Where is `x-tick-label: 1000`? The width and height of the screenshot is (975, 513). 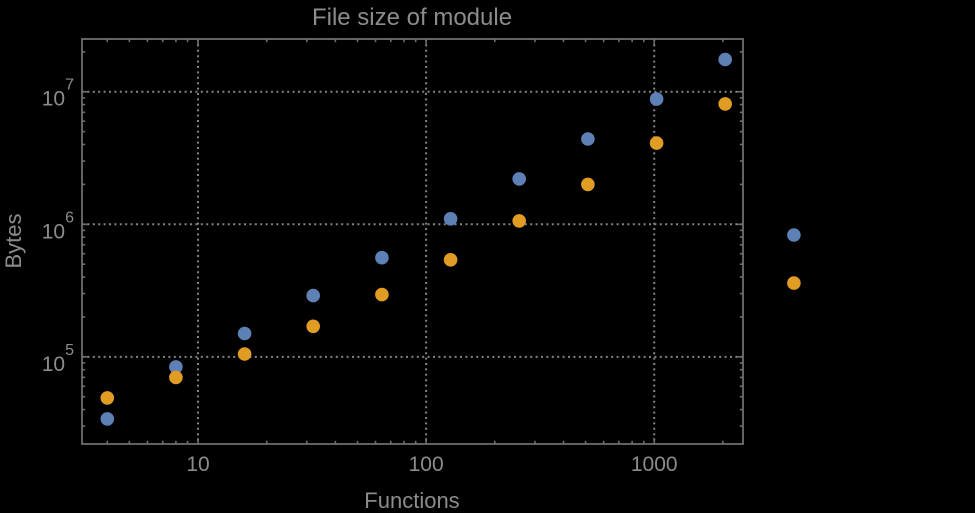 x-tick-label: 1000 is located at coordinates (654, 464).